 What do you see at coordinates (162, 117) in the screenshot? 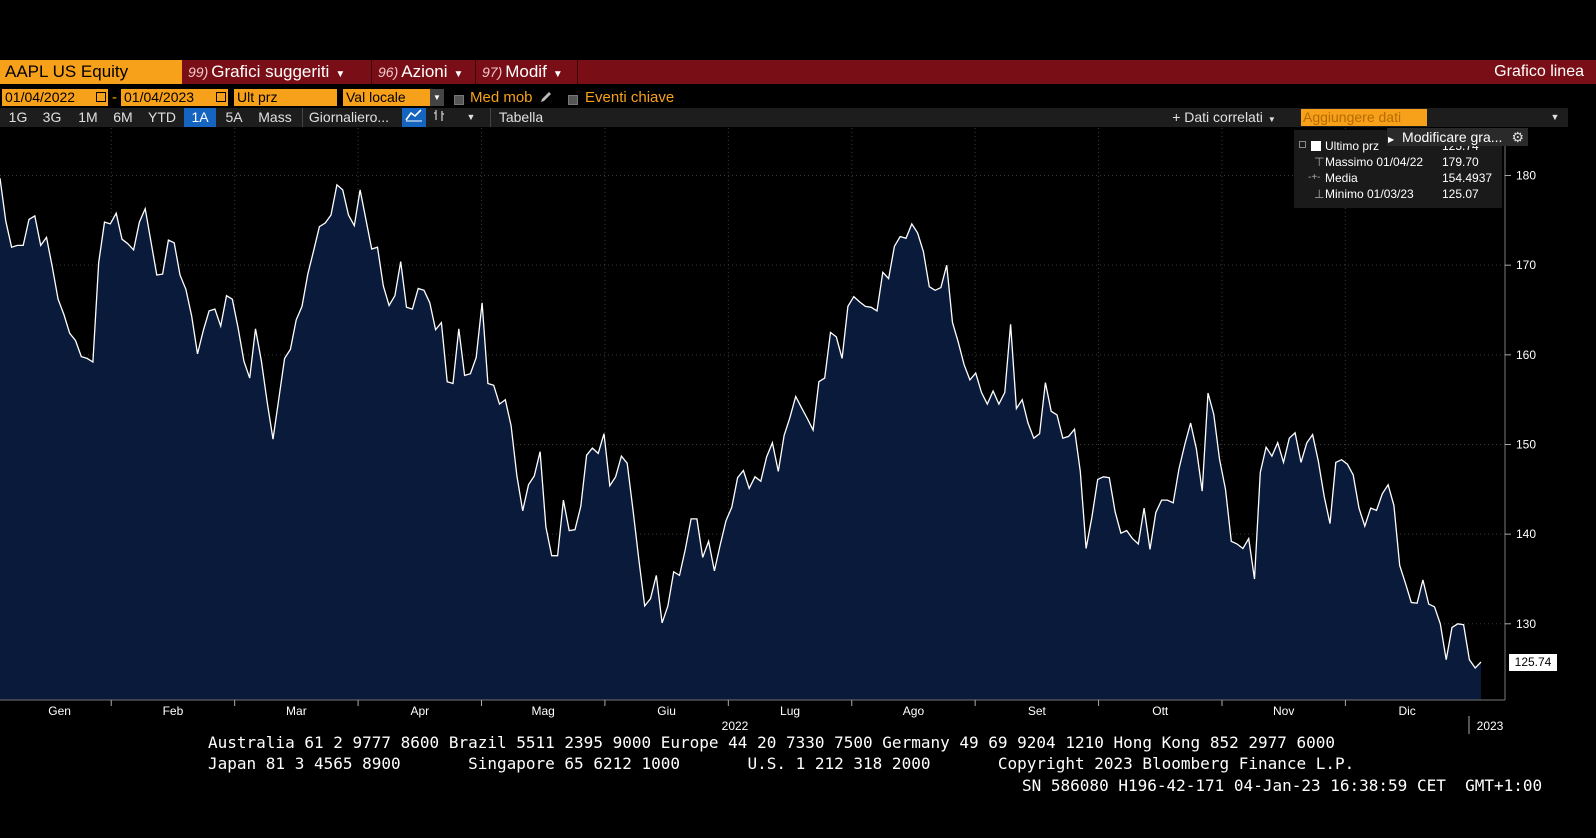
I see `range-ytd: YTD` at bounding box center [162, 117].